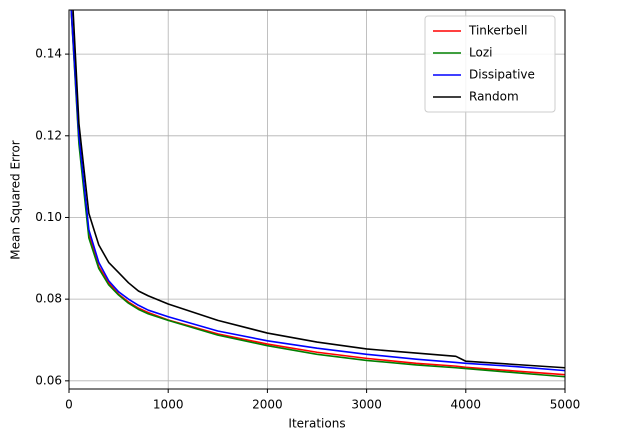 This screenshot has width=617, height=443. What do you see at coordinates (267, 405) in the screenshot?
I see `x-tick-label: 2000` at bounding box center [267, 405].